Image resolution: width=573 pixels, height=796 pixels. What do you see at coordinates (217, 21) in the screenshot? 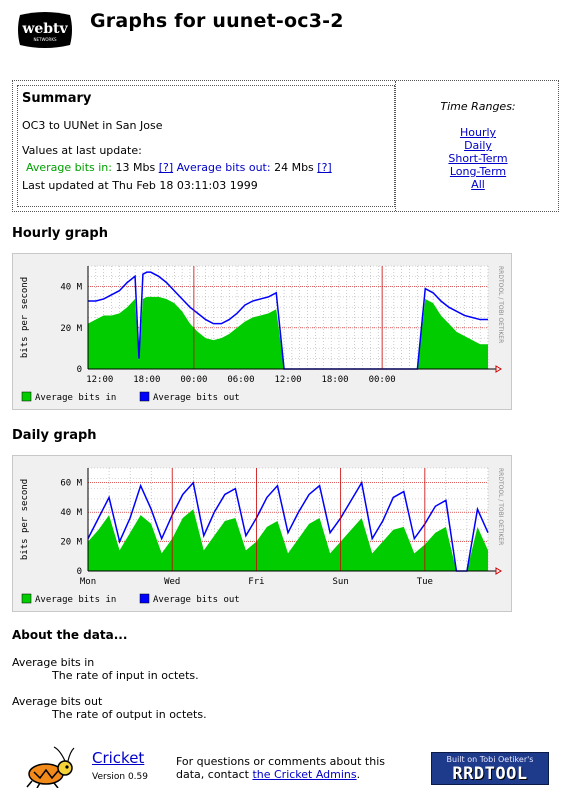
I see `page-title: Graphs for uunet-oc3-2` at bounding box center [217, 21].